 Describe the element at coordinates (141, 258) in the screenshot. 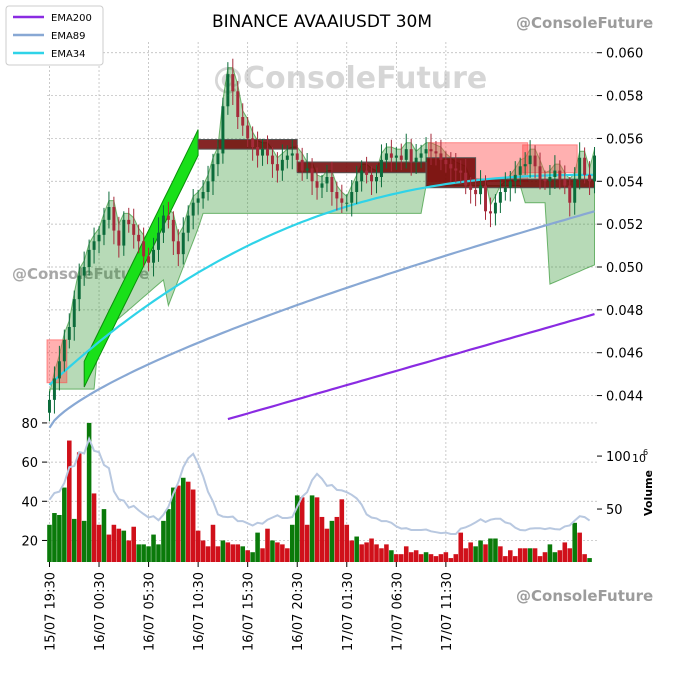

I see `bright-green-band` at that location.